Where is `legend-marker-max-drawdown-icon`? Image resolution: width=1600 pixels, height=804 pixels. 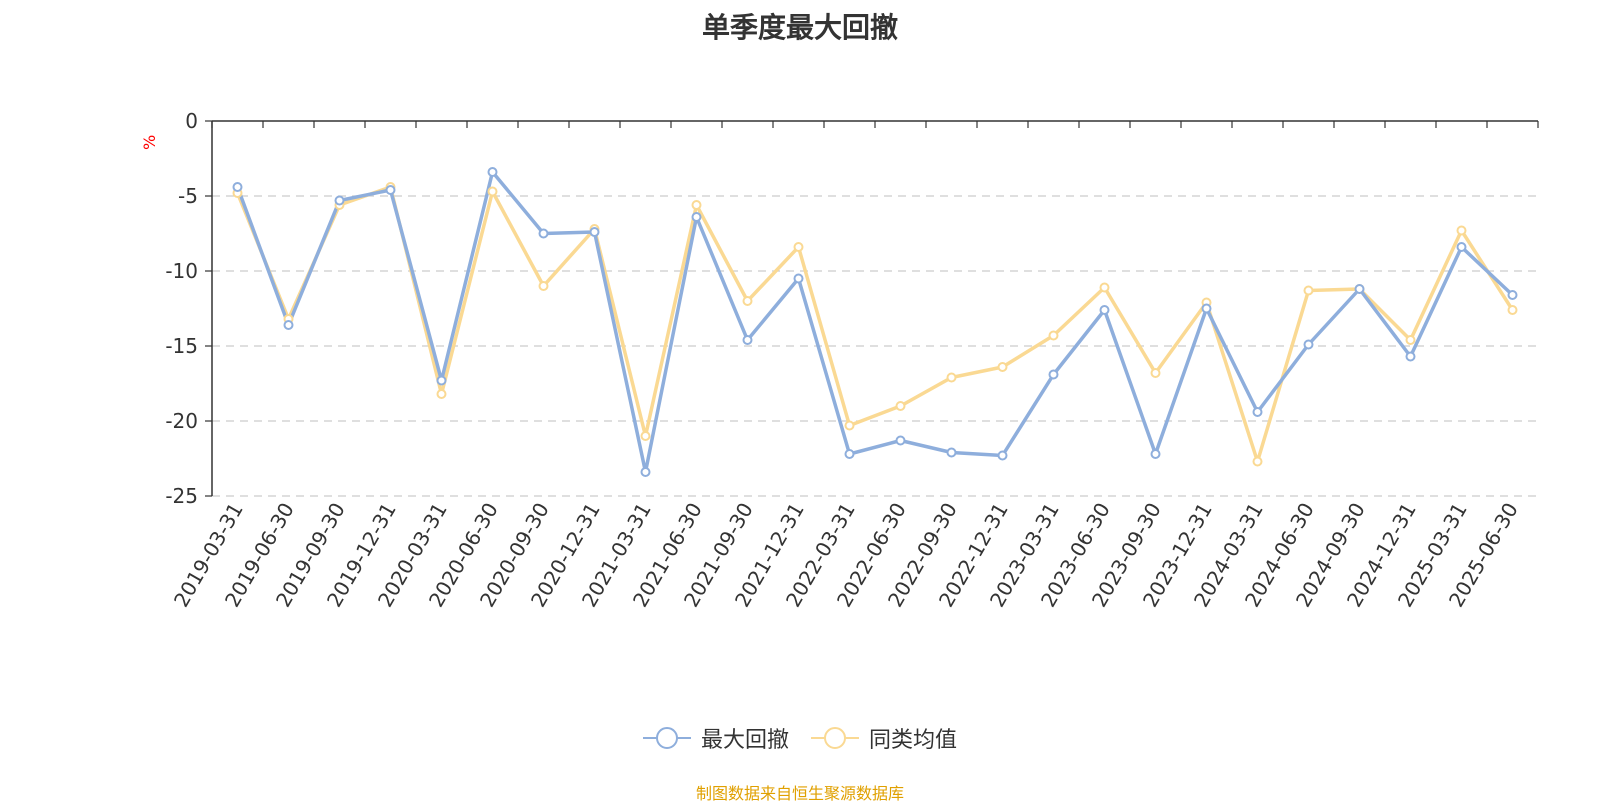
legend-marker-max-drawdown-icon is located at coordinates (666, 738).